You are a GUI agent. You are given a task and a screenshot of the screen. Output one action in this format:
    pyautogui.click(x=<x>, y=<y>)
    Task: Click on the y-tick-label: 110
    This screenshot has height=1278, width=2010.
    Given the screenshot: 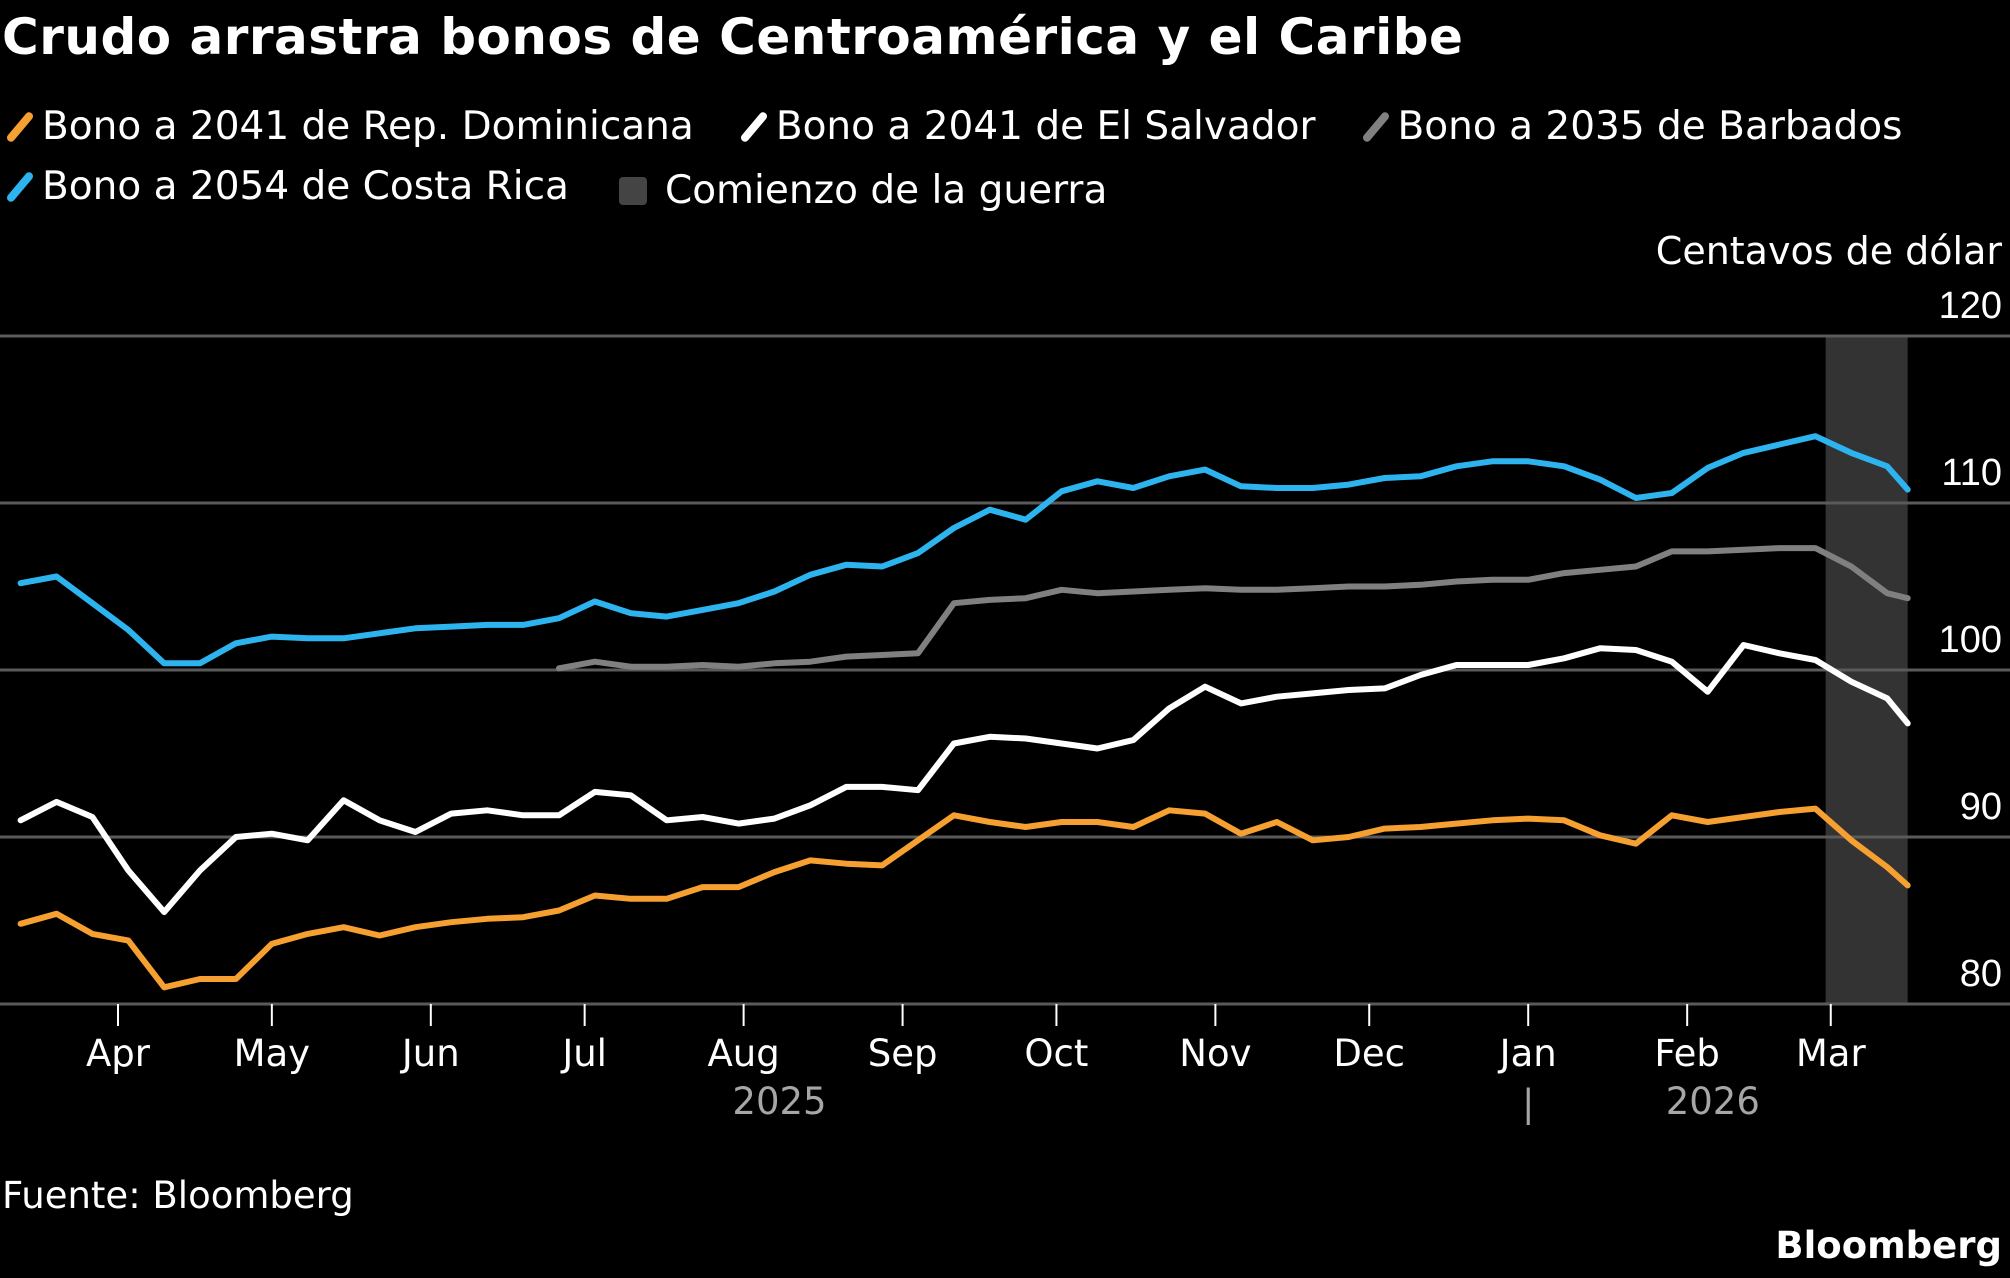 What is the action you would take?
    pyautogui.click(x=1971, y=473)
    